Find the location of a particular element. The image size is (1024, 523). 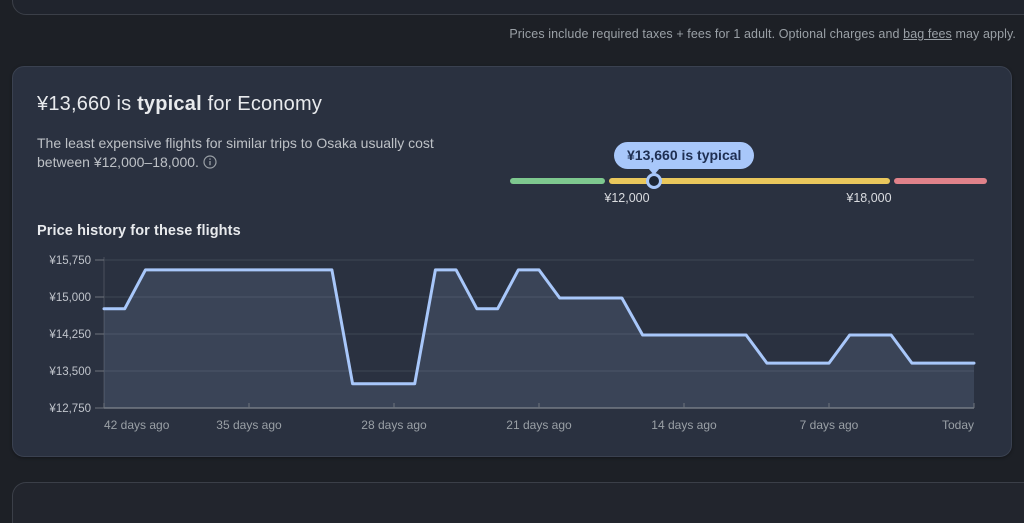

tooltip-tail-icon is located at coordinates (654, 171).